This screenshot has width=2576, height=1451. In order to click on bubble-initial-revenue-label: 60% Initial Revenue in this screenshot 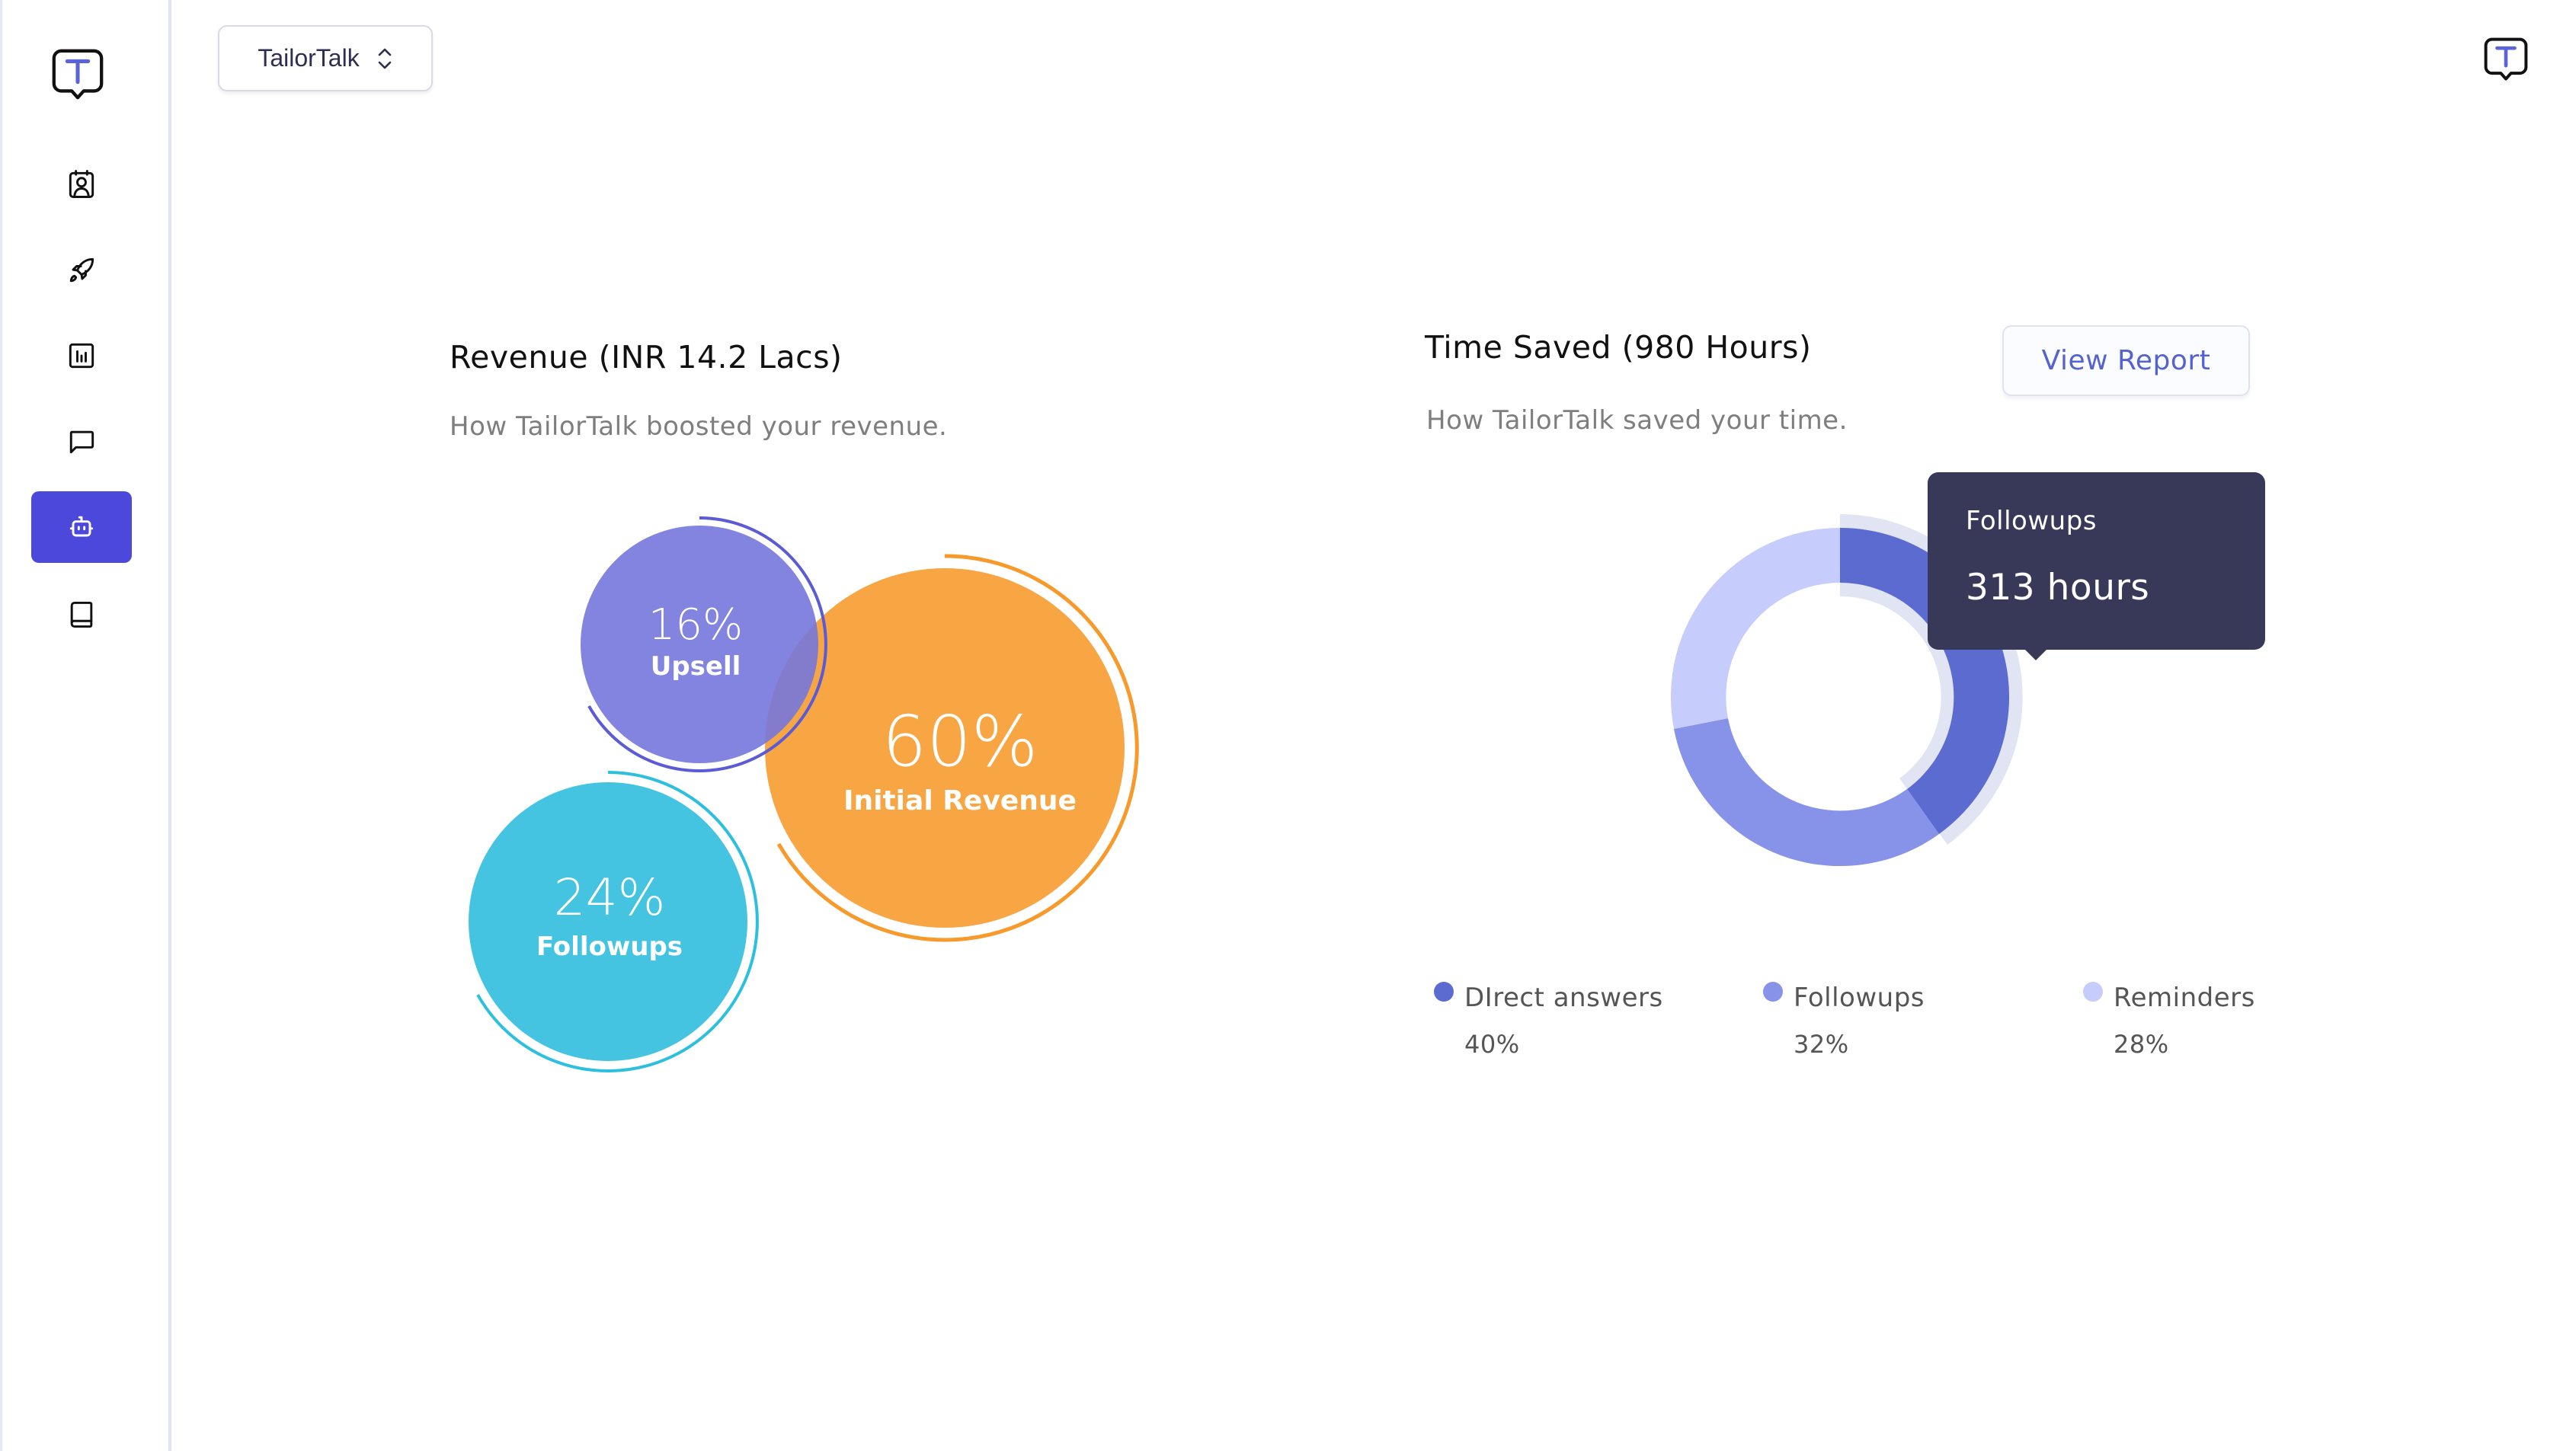, I will do `click(960, 759)`.